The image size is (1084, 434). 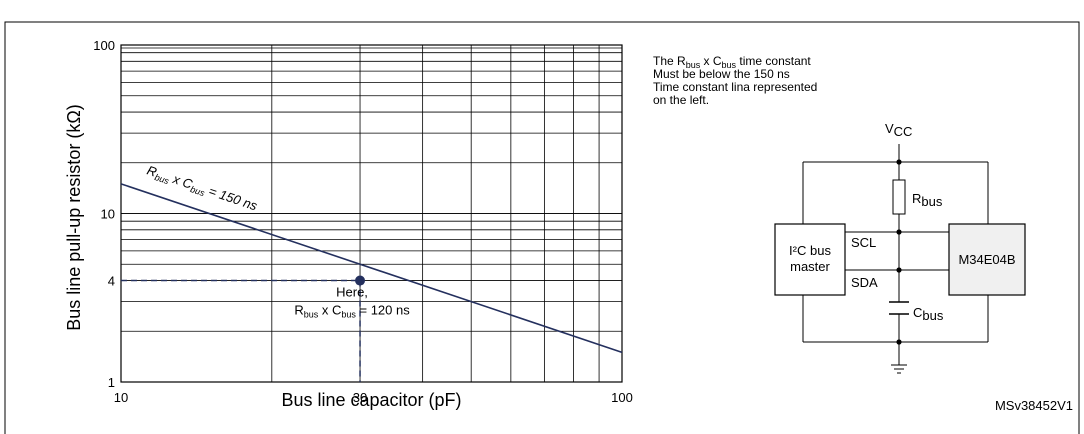 I want to click on annotation-line-0-part-0: Here,, so click(x=352, y=292).